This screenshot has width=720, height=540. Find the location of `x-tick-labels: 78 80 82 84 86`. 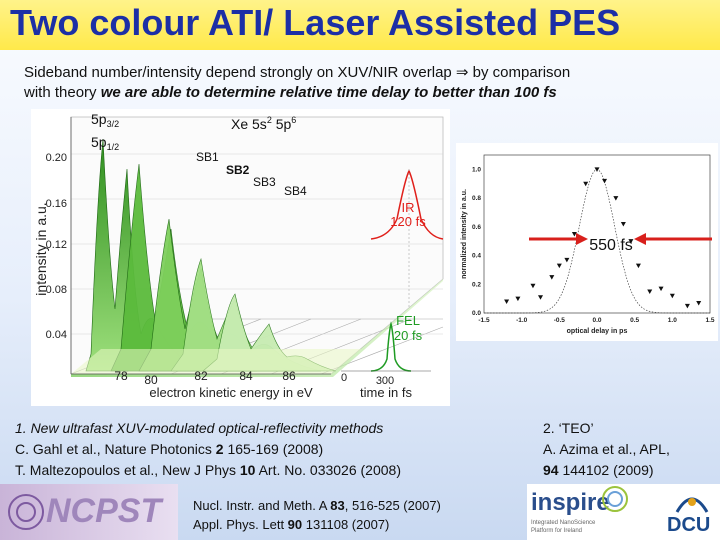

x-tick-labels: 78 80 82 84 86 is located at coordinates (205, 378).